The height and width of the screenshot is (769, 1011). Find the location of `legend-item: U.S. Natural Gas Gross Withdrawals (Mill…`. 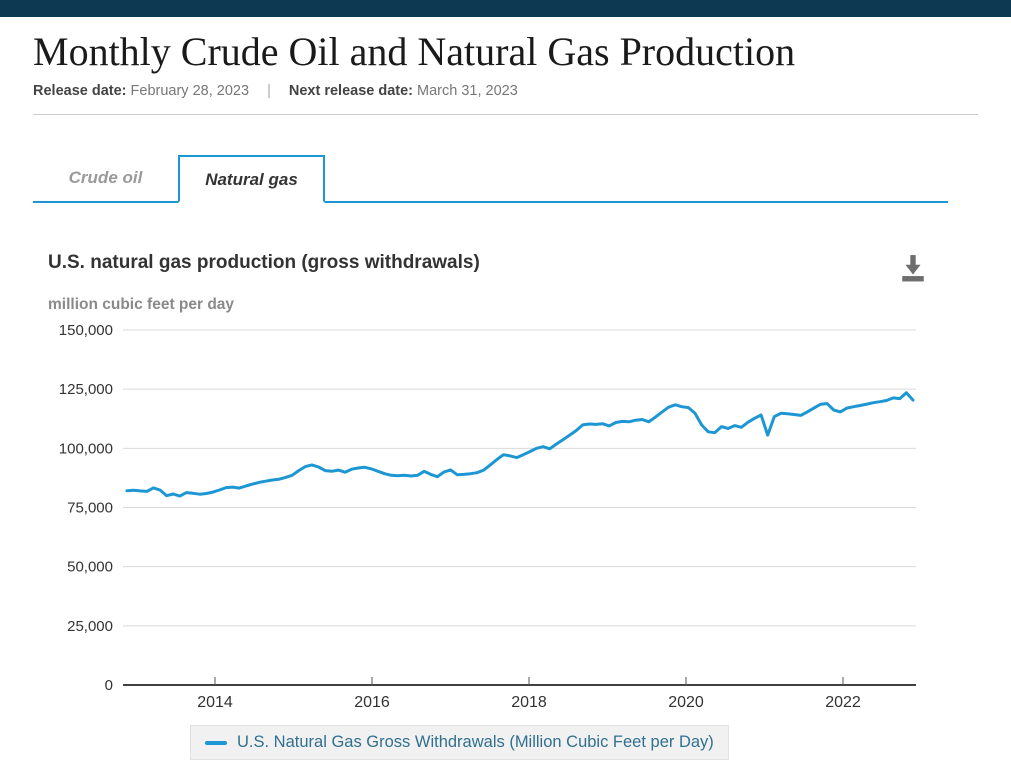

legend-item: U.S. Natural Gas Gross Withdrawals (Mill… is located at coordinates (459, 742).